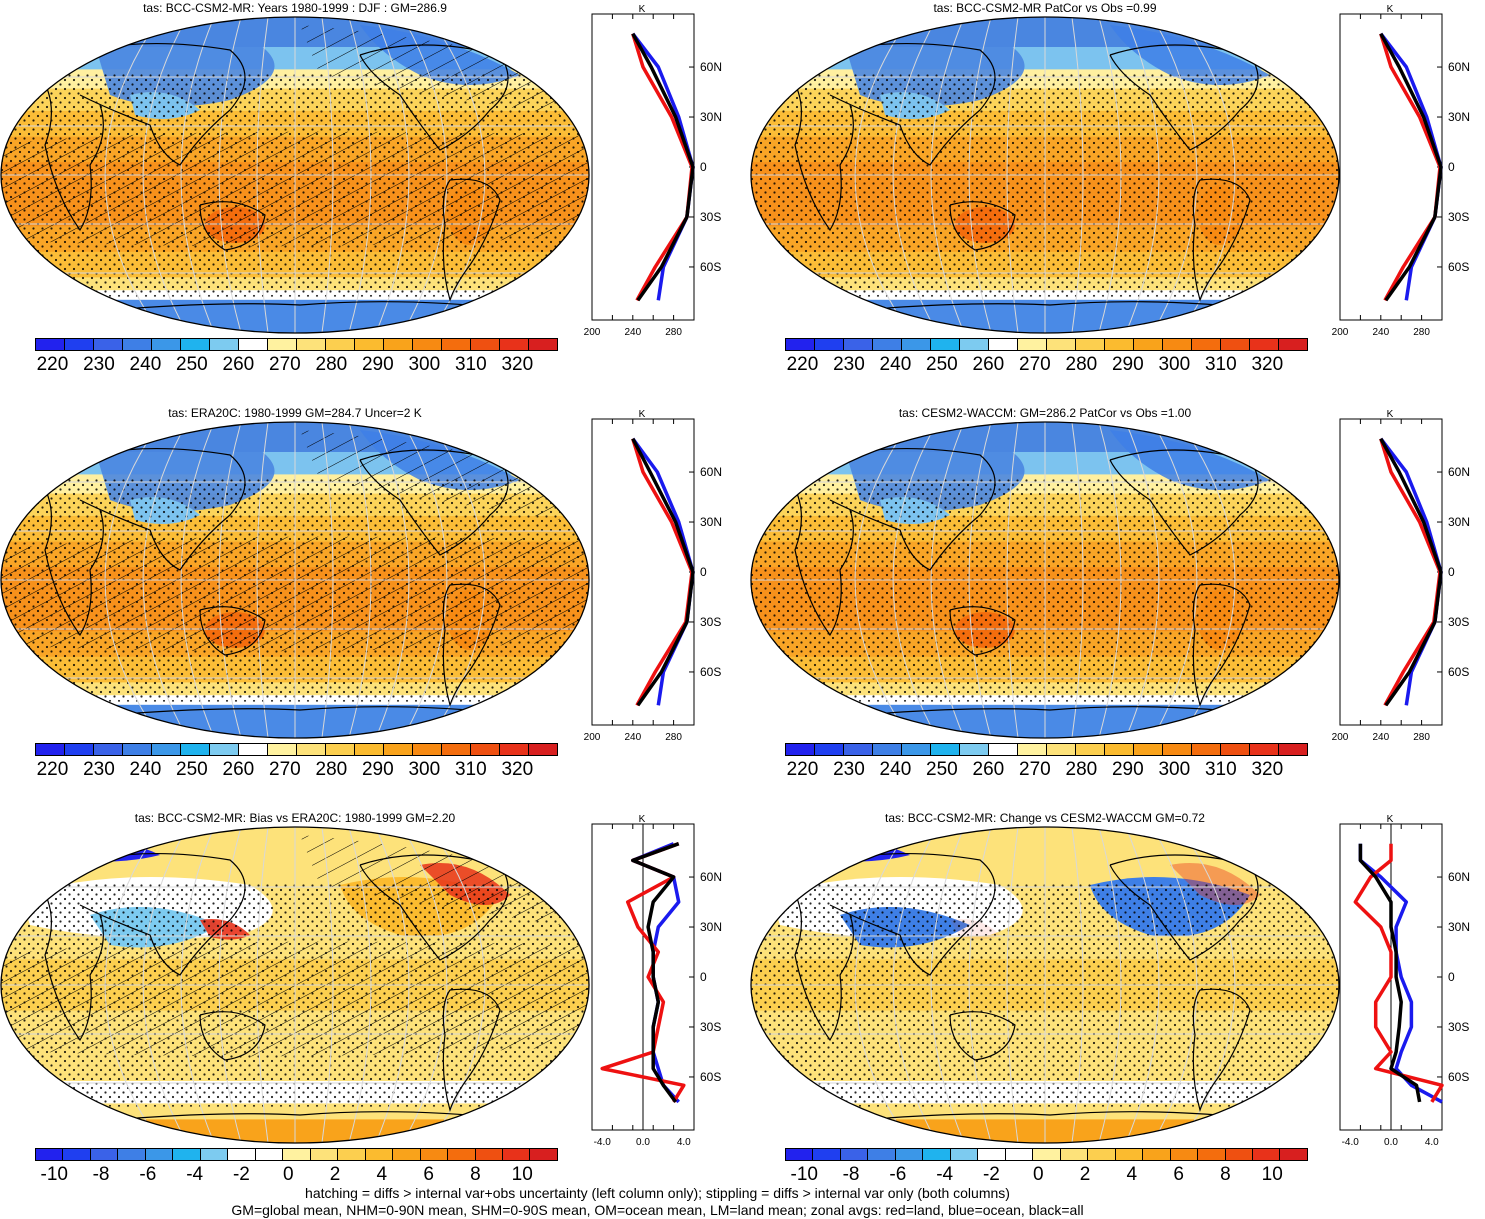  What do you see at coordinates (52, 364) in the screenshot?
I see `colorbar-label: 220` at bounding box center [52, 364].